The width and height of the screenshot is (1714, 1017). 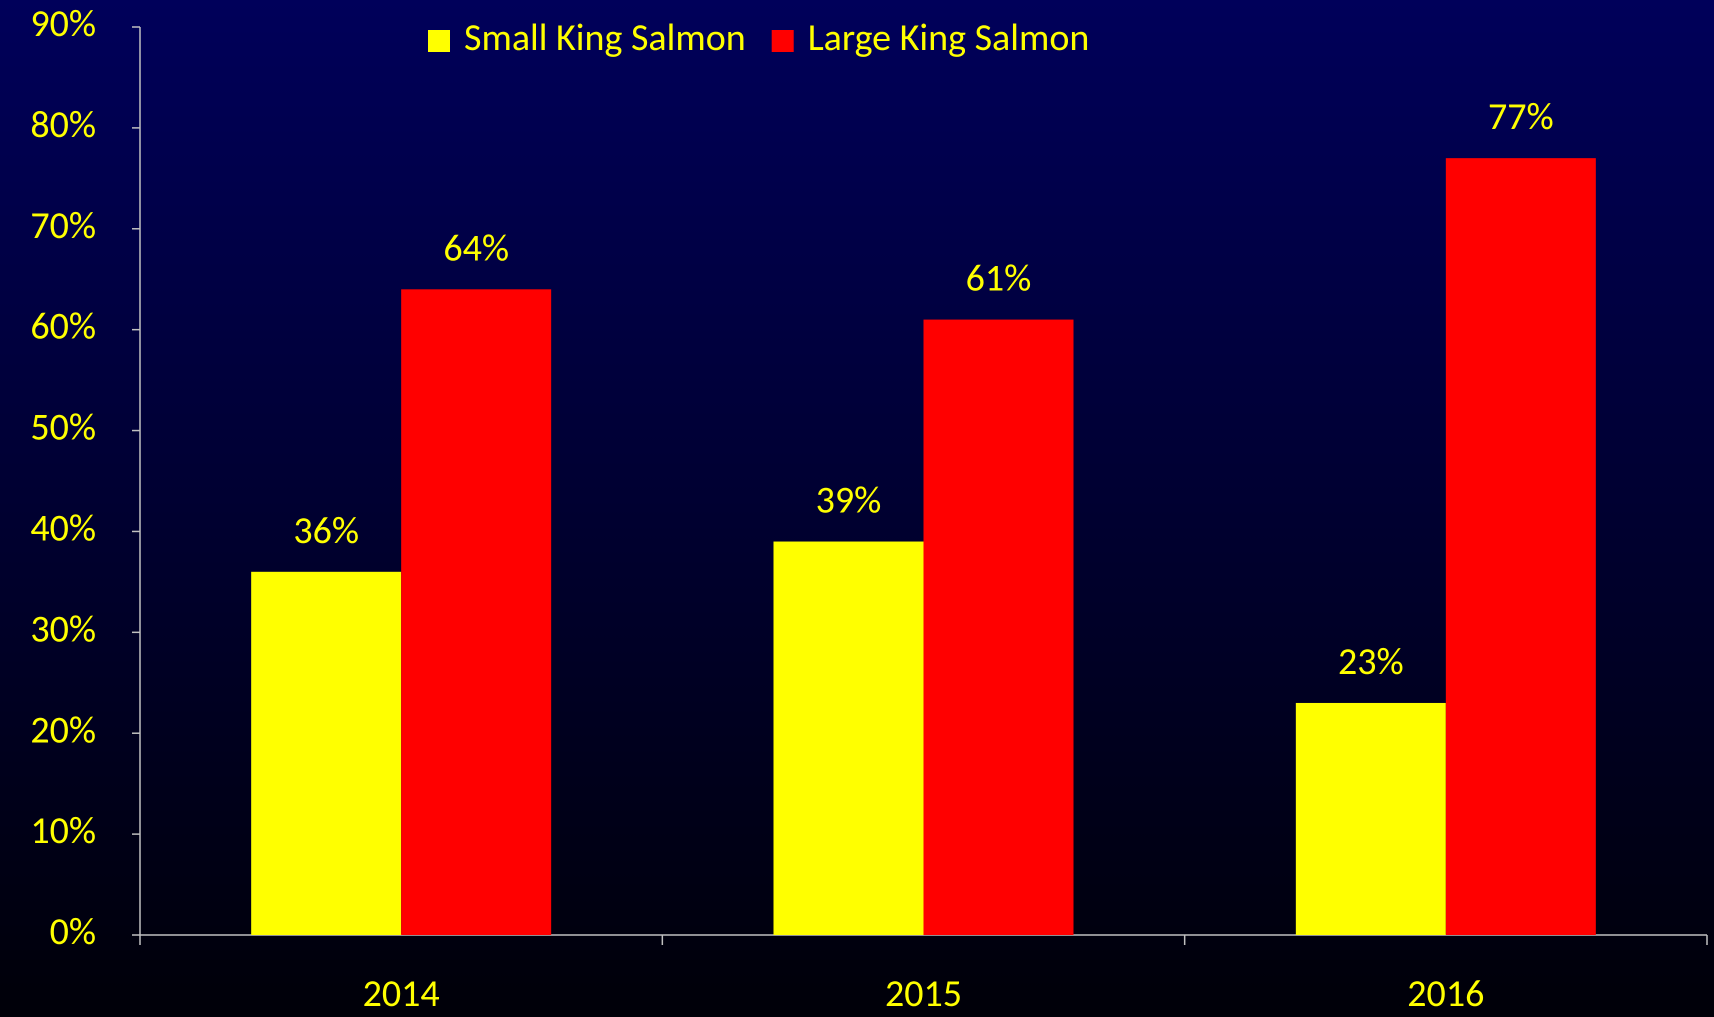 What do you see at coordinates (923, 994) in the screenshot?
I see `x-tick-label: 2015` at bounding box center [923, 994].